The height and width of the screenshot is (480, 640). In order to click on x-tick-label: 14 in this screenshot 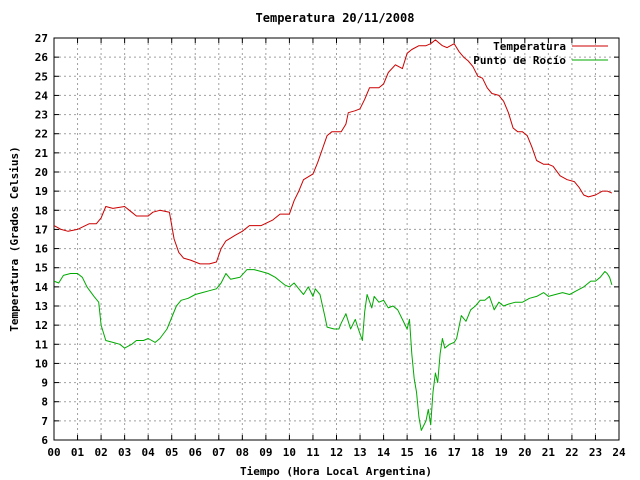, I will do `click(384, 452)`.